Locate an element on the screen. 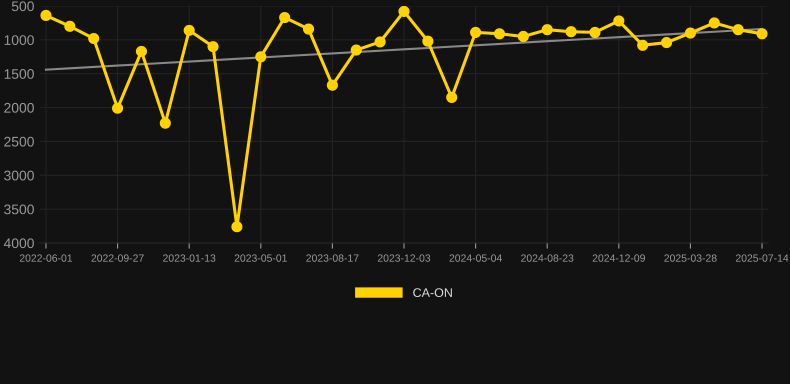 The width and height of the screenshot is (790, 384). y-tick-label: 4000 is located at coordinates (19, 243).